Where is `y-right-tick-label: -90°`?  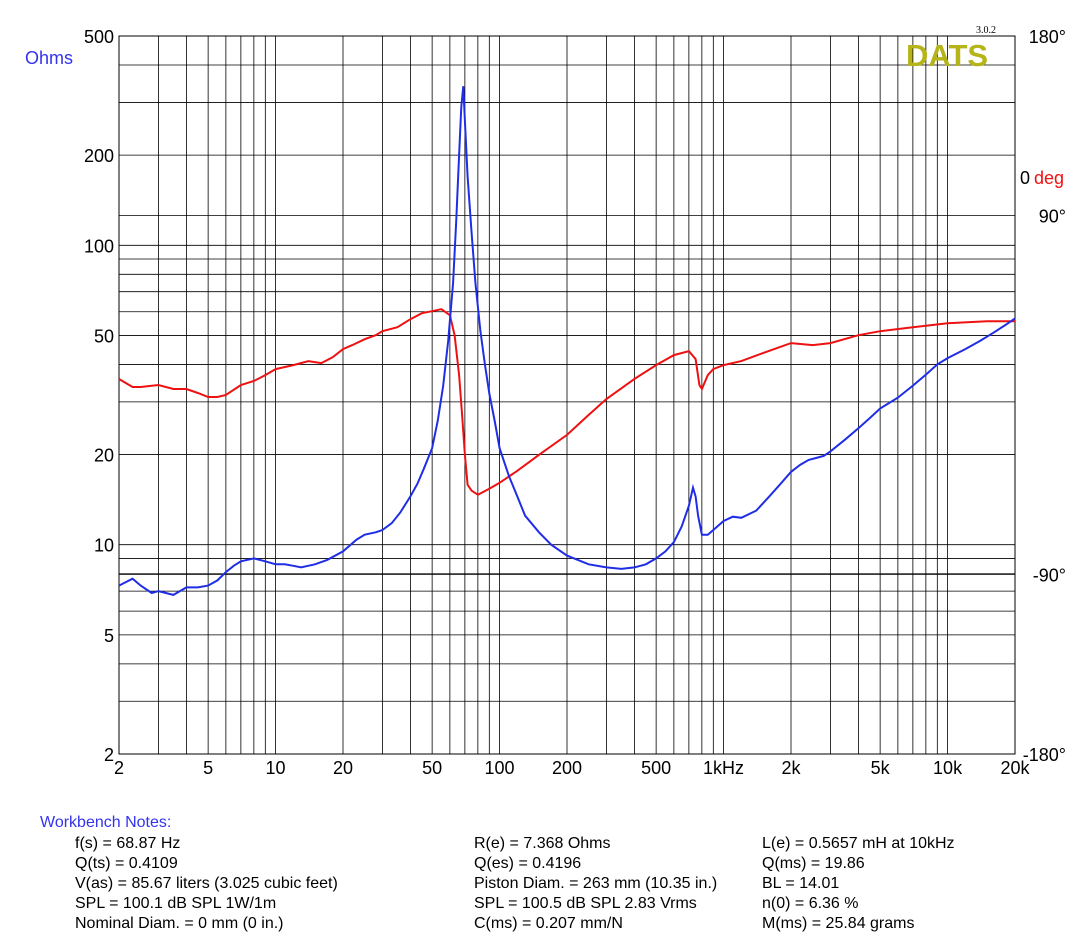 y-right-tick-label: -90° is located at coordinates (1049, 576).